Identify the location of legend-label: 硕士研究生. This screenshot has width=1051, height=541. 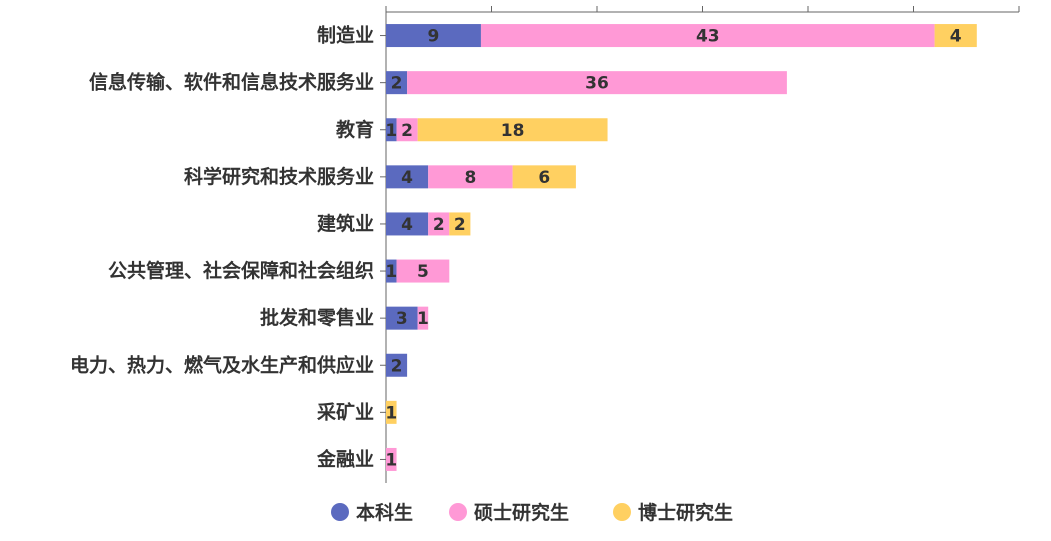
(521, 512).